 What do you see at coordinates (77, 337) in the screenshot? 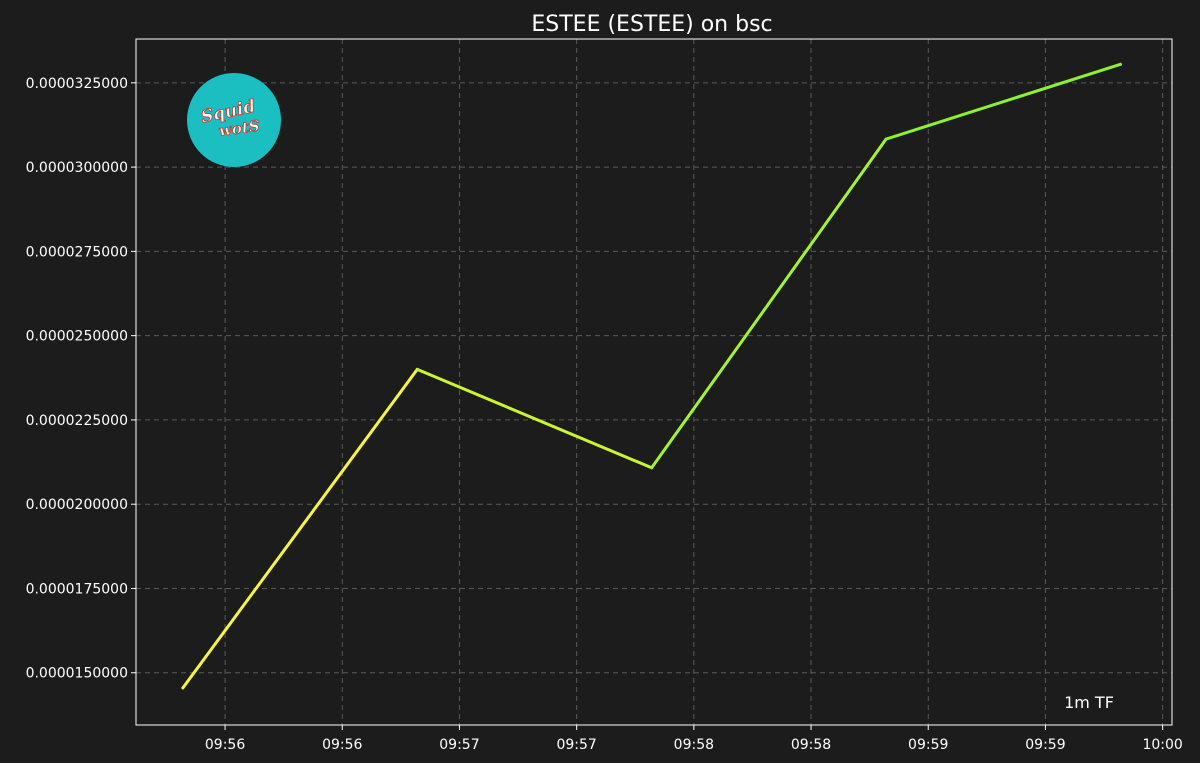
I see `y-tick-label: 0.0000250000` at bounding box center [77, 337].